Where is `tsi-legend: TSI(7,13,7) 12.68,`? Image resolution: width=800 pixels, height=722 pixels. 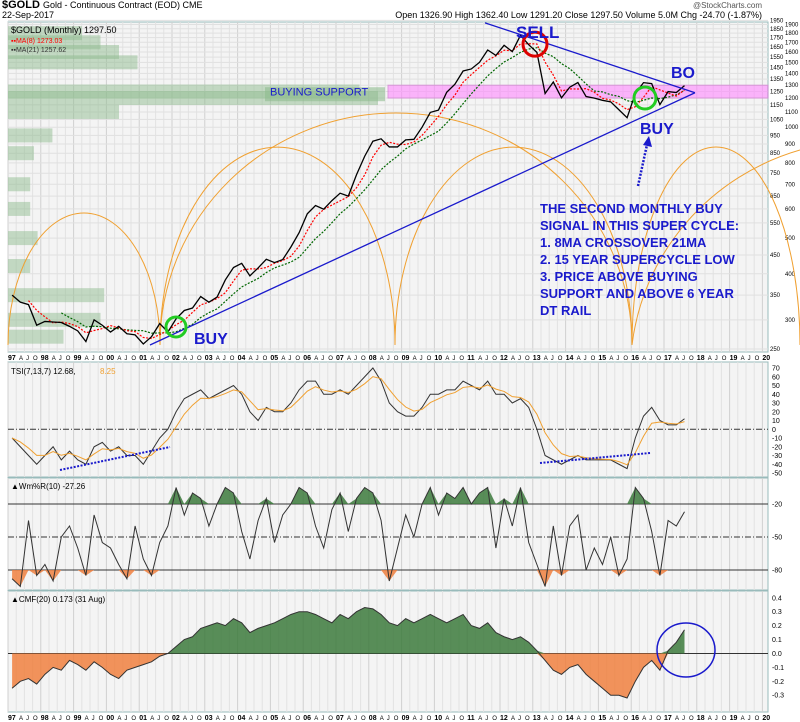
tsi-legend: TSI(7,13,7) 12.68, is located at coordinates (43, 371).